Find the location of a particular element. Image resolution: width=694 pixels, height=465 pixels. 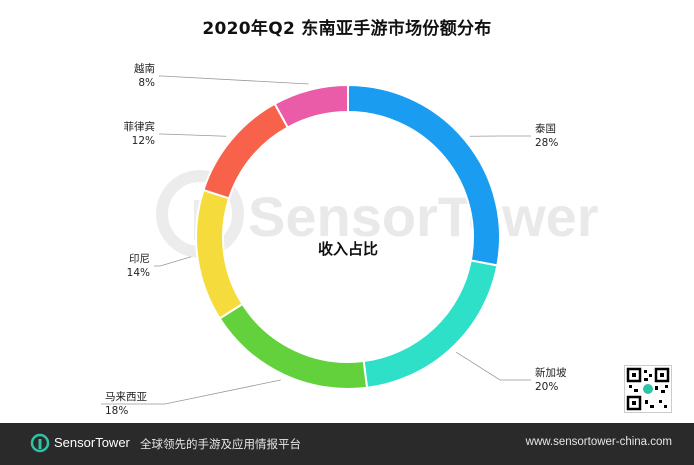

slice-name-label: 新加坡 is located at coordinates (551, 372).